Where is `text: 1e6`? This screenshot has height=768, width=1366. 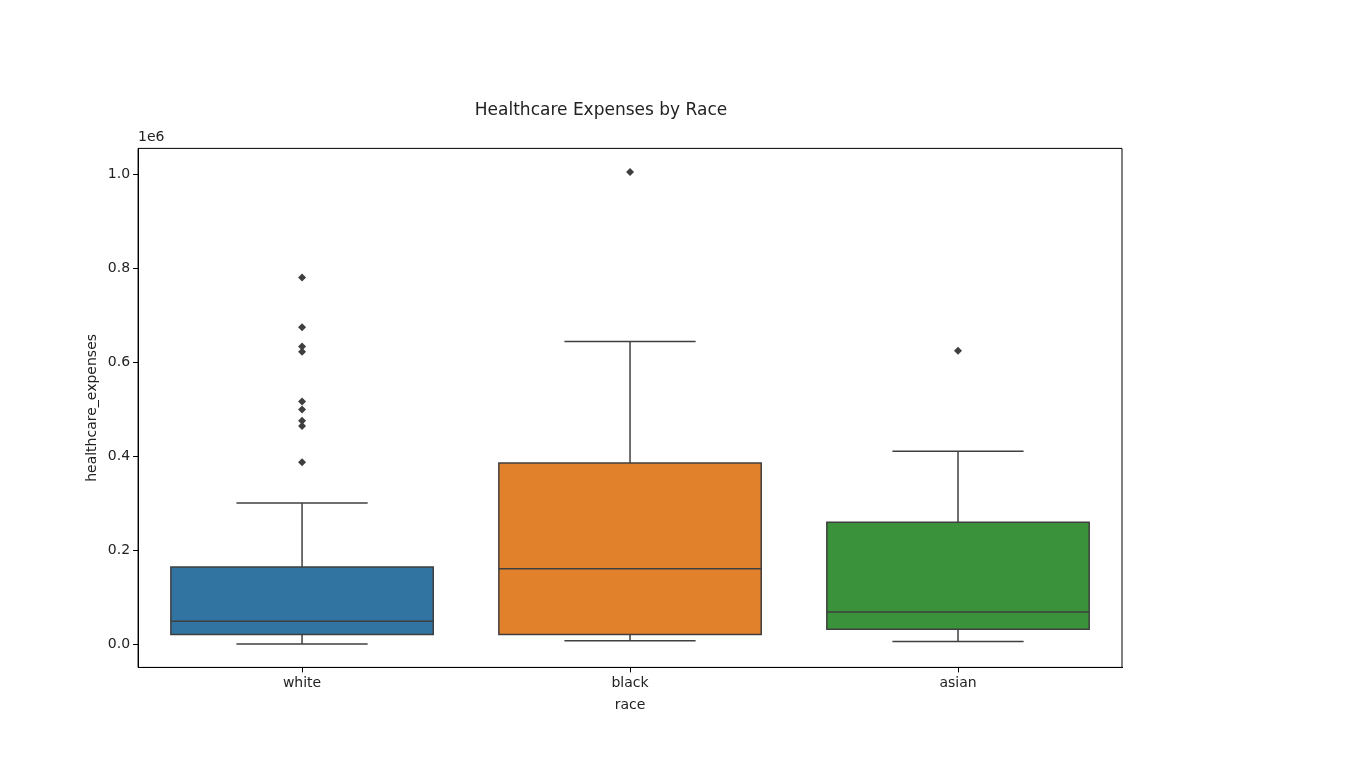
text: 1e6 is located at coordinates (151, 136).